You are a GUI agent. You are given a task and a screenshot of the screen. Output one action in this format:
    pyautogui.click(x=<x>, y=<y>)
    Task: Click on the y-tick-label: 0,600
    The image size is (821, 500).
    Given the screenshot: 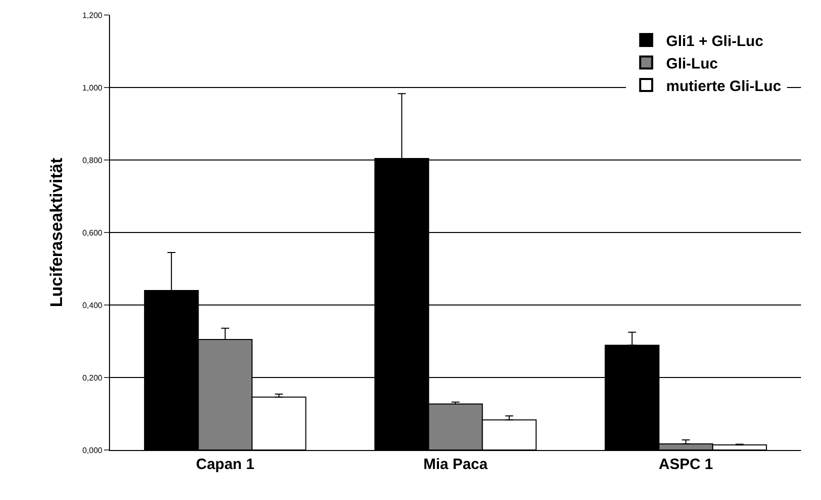 What is the action you would take?
    pyautogui.click(x=92, y=233)
    